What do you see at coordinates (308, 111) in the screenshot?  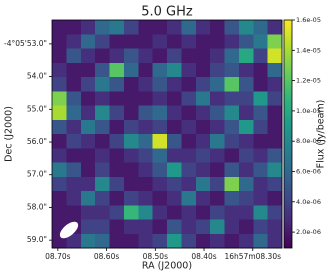 I see `colorbar-tick-label: 1.0e-05` at bounding box center [308, 111].